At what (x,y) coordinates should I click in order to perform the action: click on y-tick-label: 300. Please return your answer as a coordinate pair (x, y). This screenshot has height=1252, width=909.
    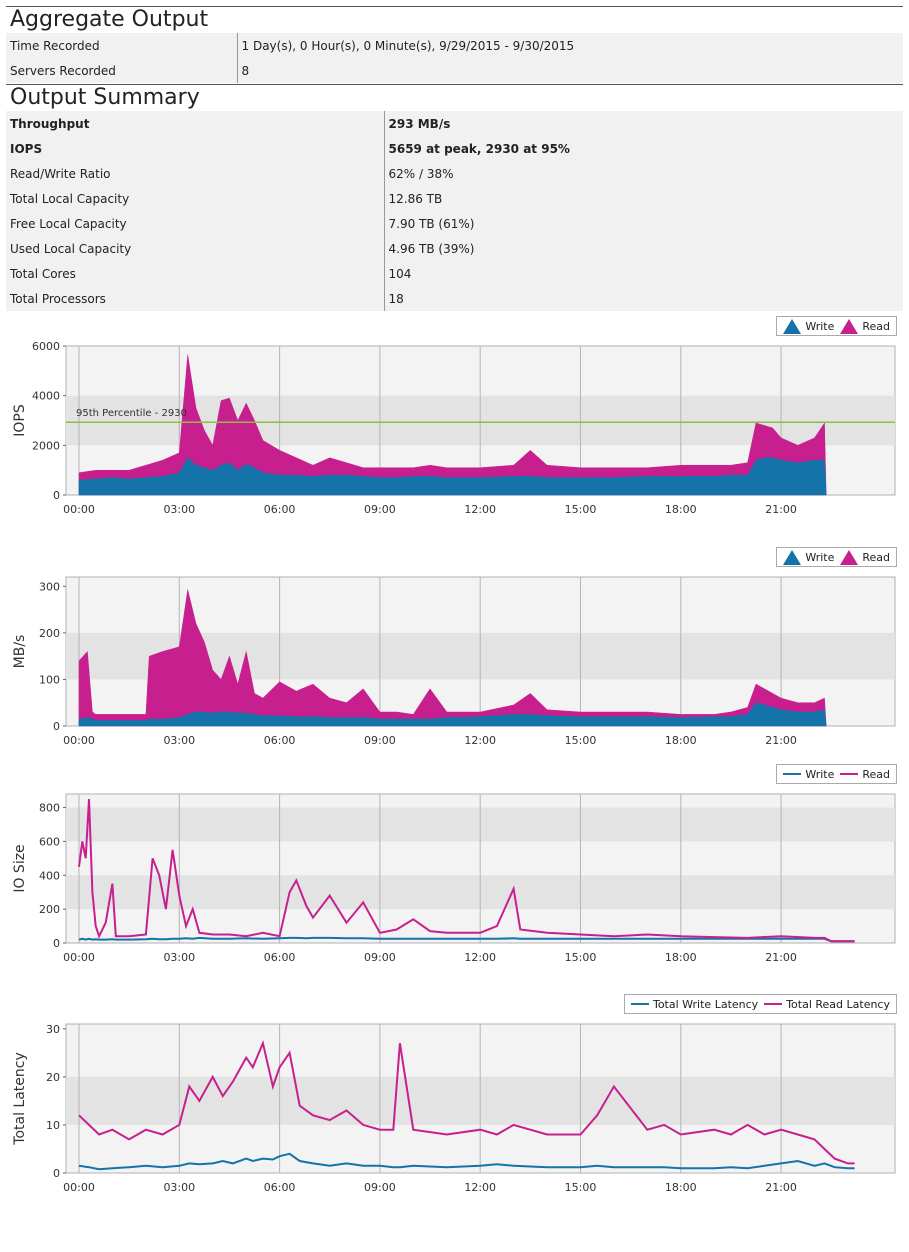
    Looking at the image, I should click on (49, 586).